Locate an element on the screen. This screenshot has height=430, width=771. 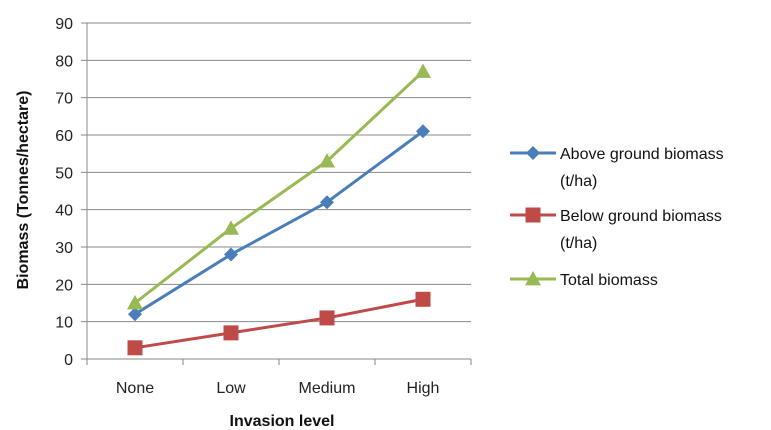
x-tick-label: None is located at coordinates (135, 388).